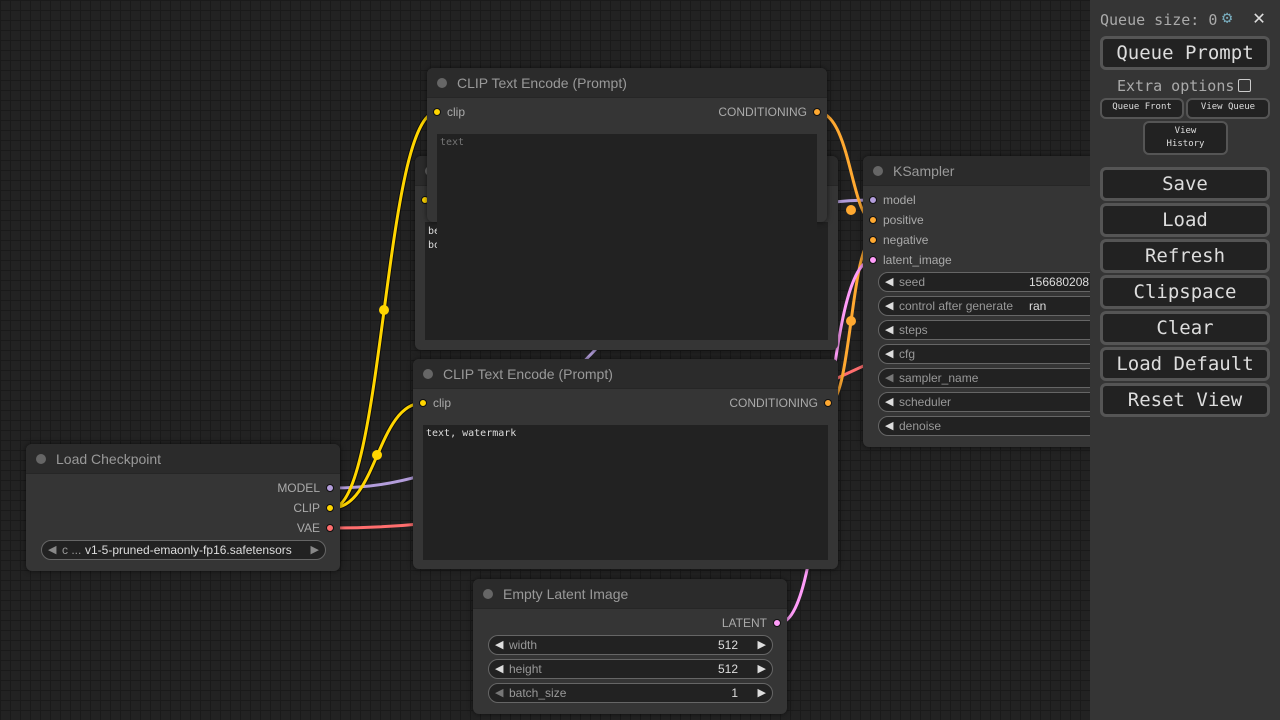  I want to click on extra-options-label: Extra options, so click(1176, 86).